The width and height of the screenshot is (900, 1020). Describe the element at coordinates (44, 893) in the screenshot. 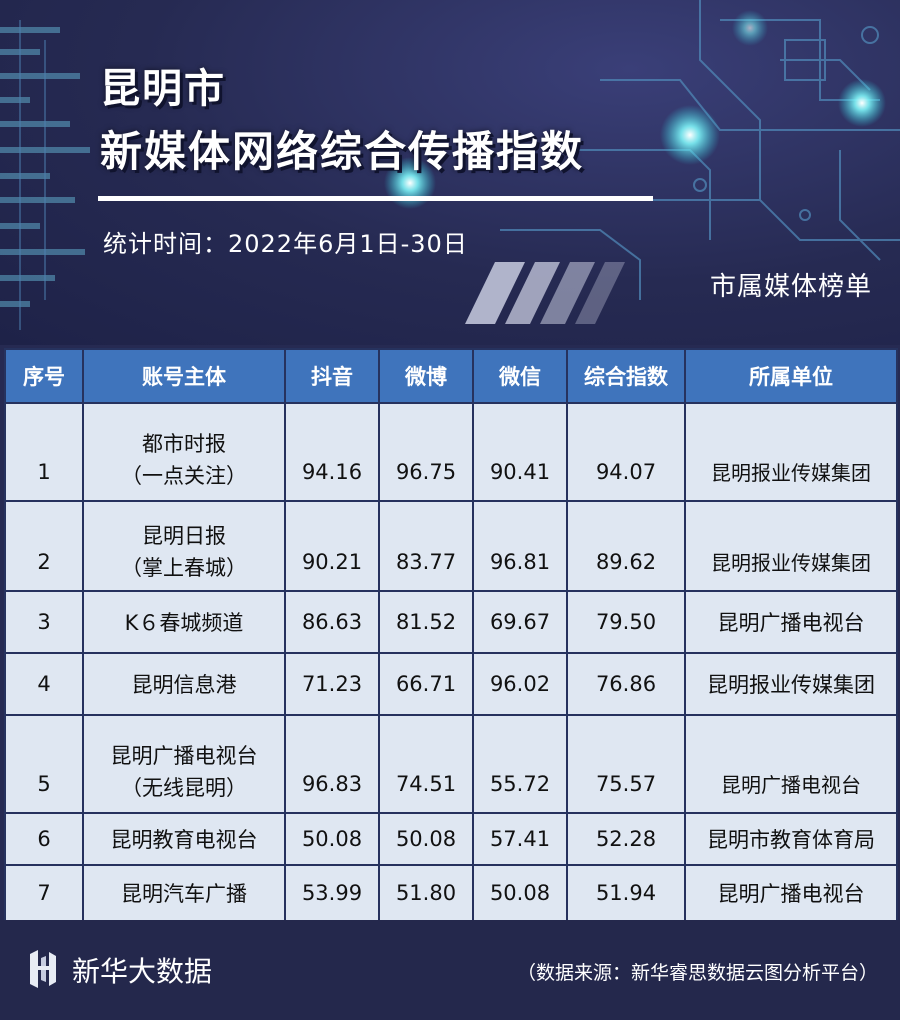

I see `rank-cell: 7` at that location.